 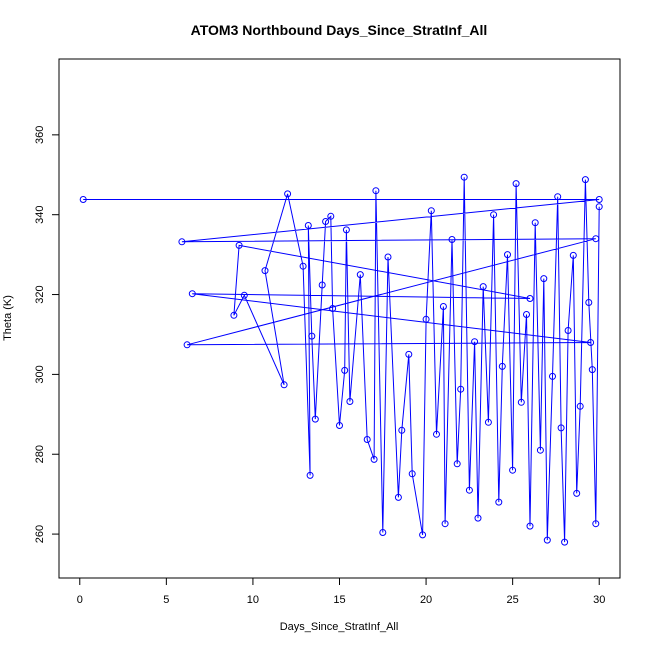 What do you see at coordinates (339, 30) in the screenshot?
I see `chart-title: ATOM3 Northbound Days_Since_StratInf_All` at bounding box center [339, 30].